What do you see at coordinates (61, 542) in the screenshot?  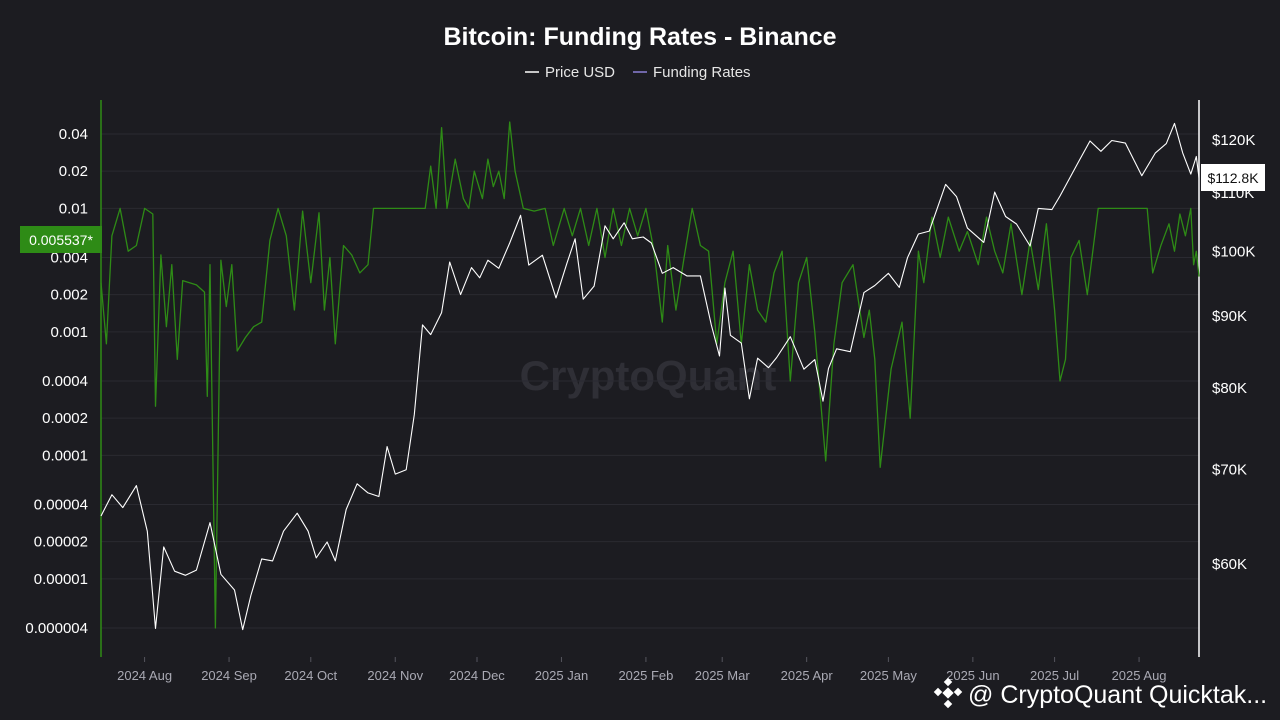 I see `left-tick-label: 0.00002` at bounding box center [61, 542].